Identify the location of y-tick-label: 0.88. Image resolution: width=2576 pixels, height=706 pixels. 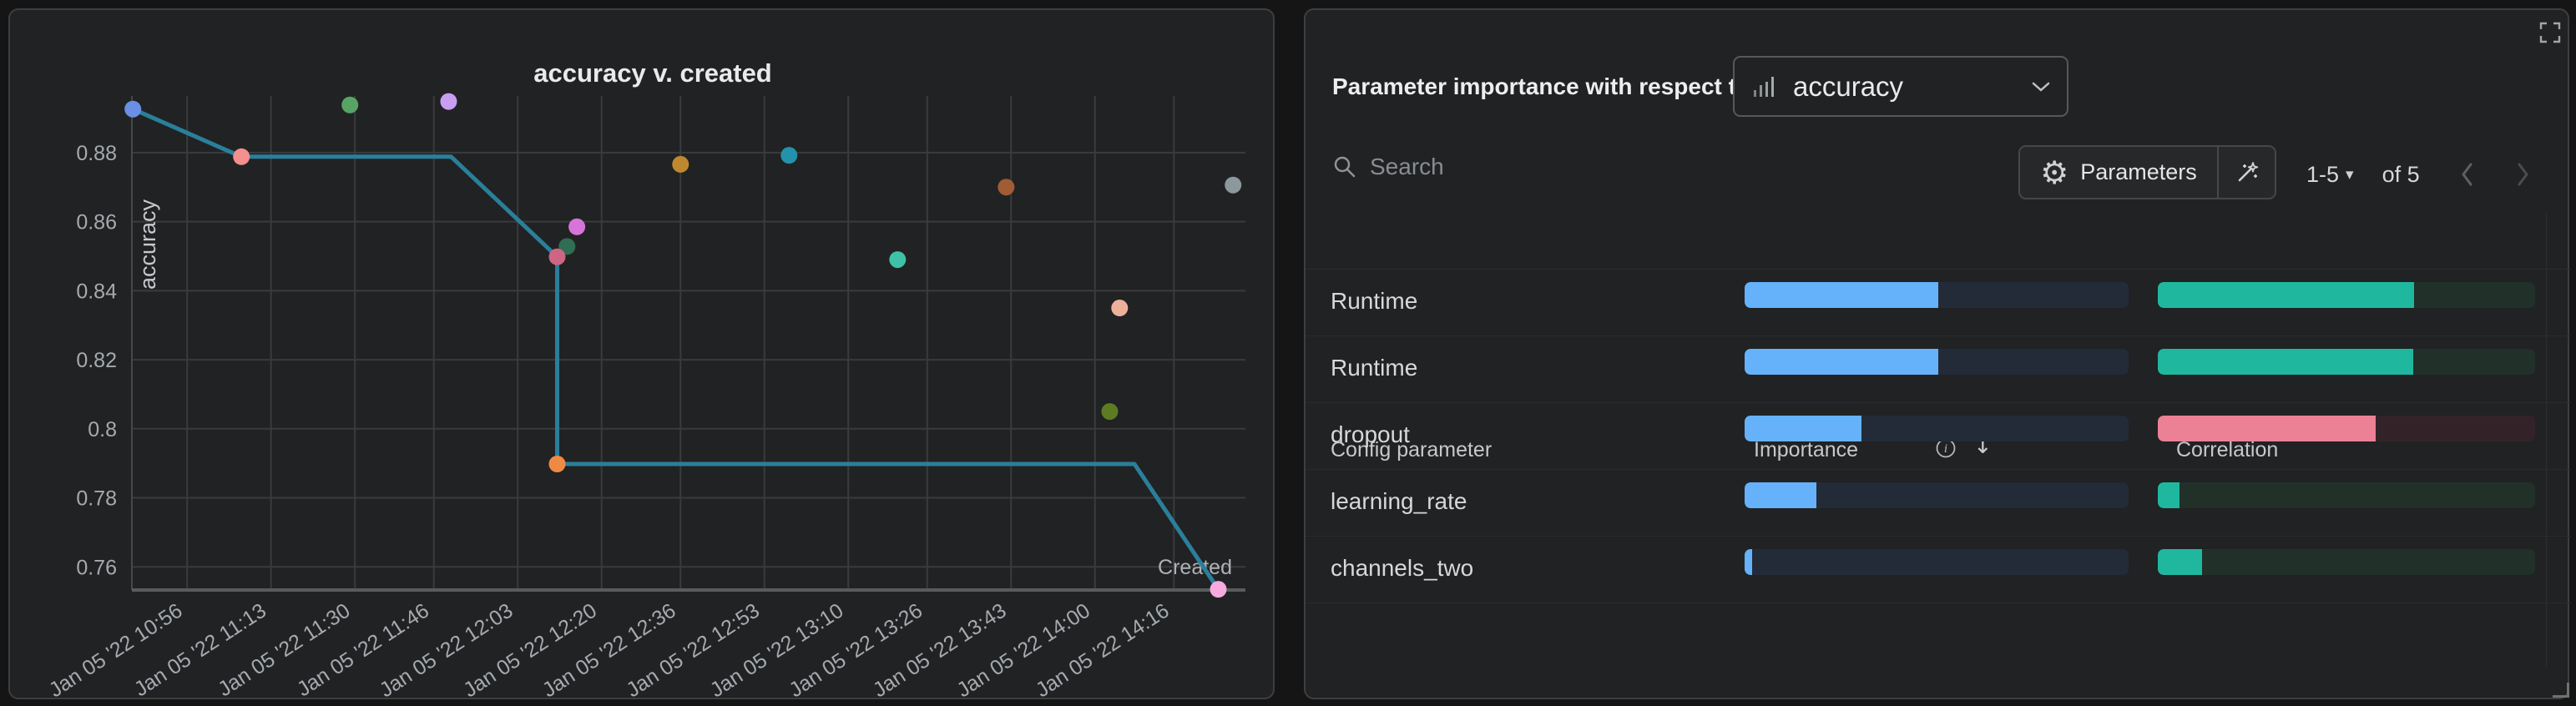
(96, 153).